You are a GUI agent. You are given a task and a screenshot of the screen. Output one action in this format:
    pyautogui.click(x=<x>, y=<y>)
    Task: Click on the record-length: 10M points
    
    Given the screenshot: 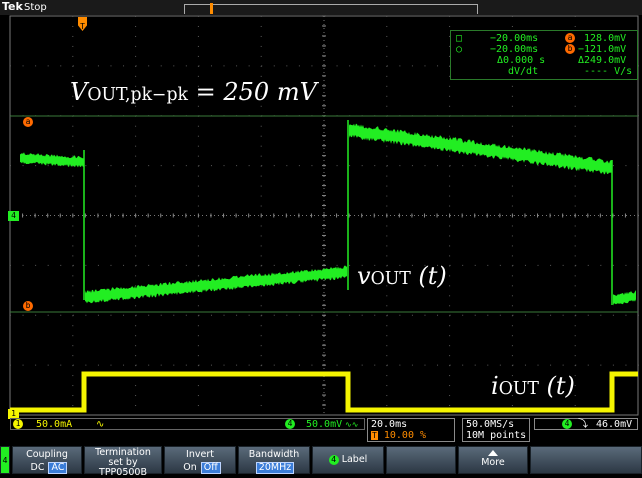 What is the action you would take?
    pyautogui.click(x=496, y=435)
    